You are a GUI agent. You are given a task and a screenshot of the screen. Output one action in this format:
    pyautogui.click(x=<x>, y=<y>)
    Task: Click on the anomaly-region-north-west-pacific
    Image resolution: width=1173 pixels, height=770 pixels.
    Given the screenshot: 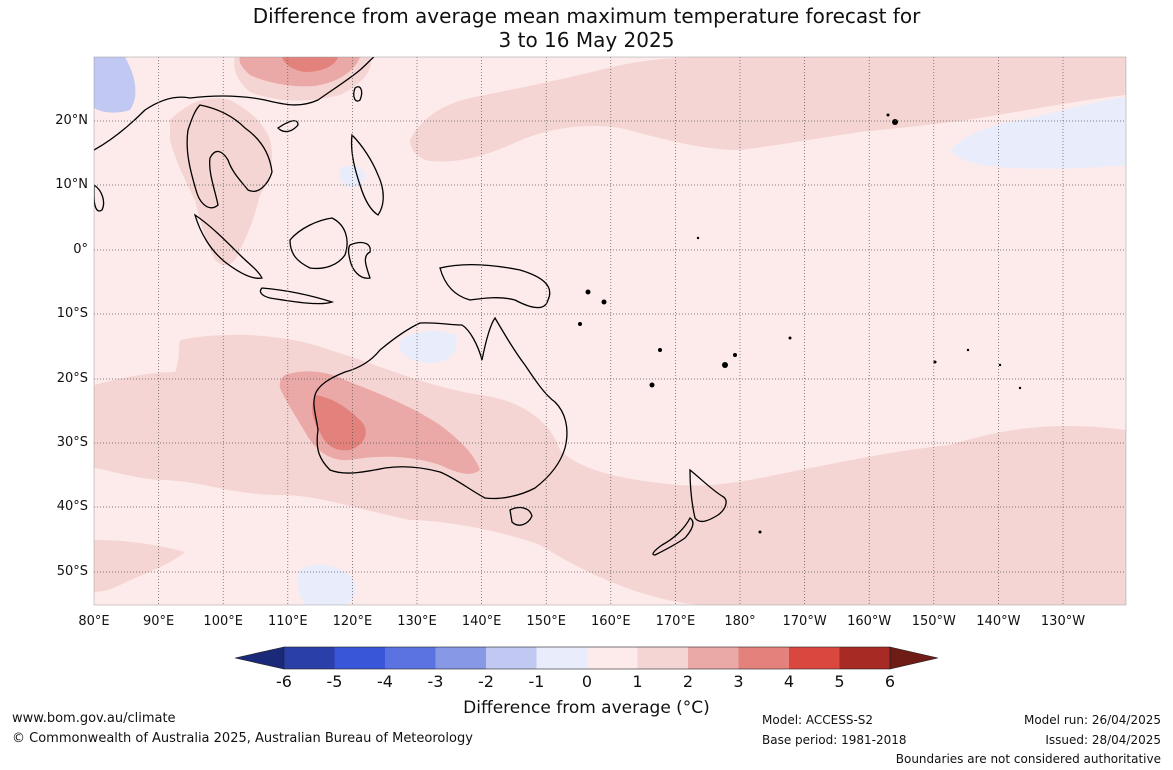 What is the action you would take?
    pyautogui.click(x=768, y=109)
    